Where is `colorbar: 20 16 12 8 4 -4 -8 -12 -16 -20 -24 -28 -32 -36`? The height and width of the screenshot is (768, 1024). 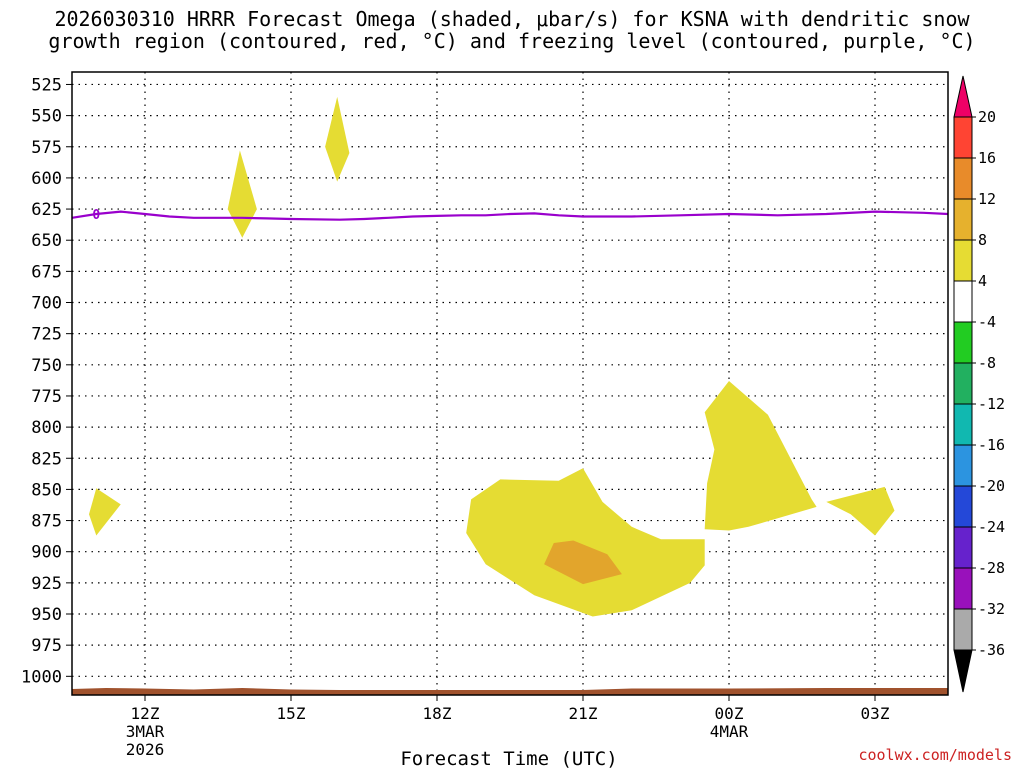 colorbar: 20 16 12 8 4 -4 -8 -12 -16 -20 -24 -28 -32 -36 is located at coordinates (979, 384).